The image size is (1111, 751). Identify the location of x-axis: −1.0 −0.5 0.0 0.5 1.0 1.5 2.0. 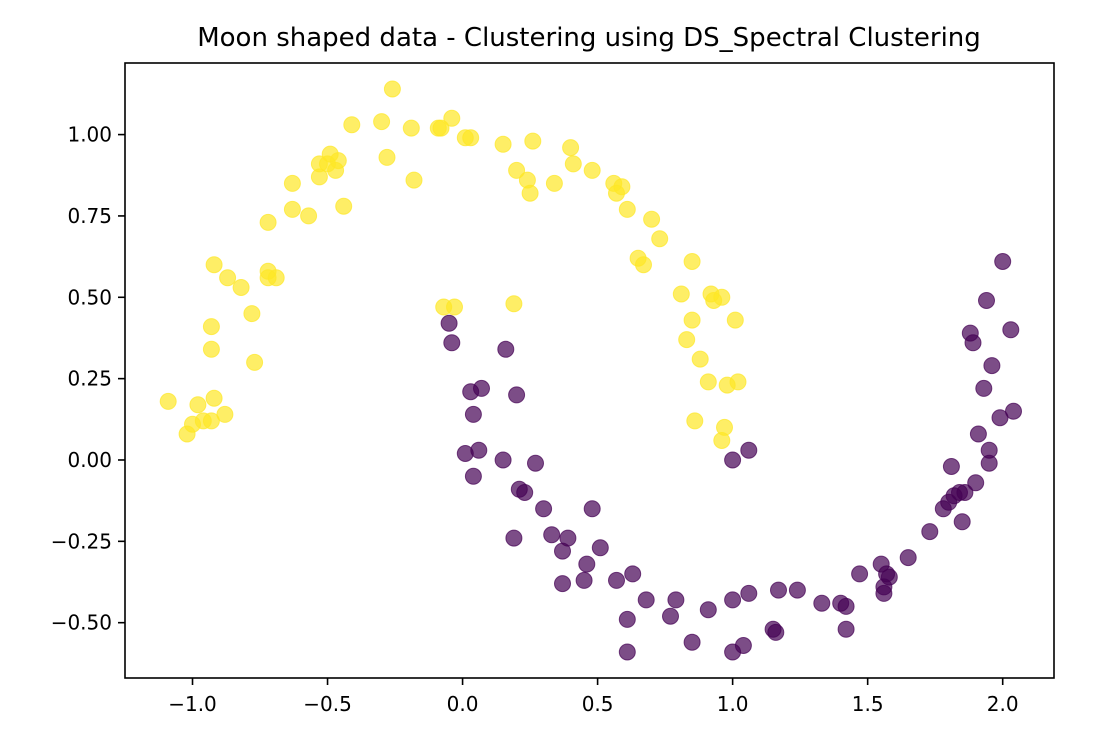
(593, 697).